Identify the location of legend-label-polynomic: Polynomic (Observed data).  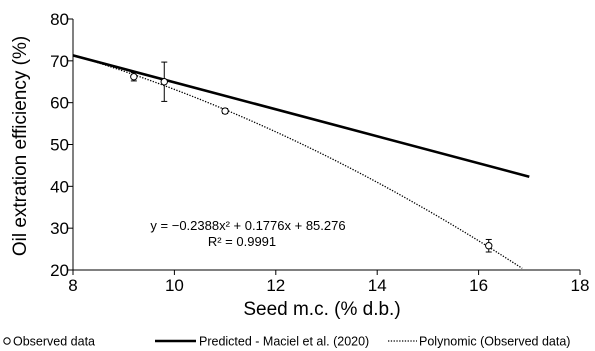
(494, 342).